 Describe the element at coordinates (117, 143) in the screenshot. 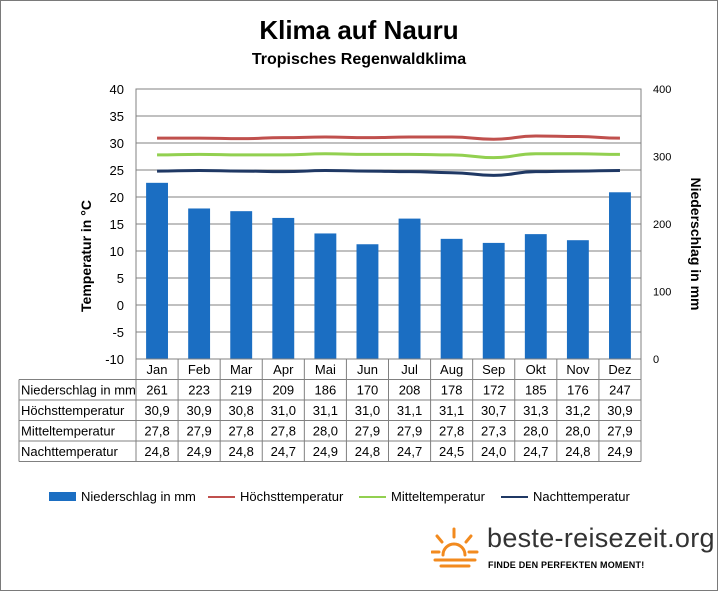

I see `y-tick-left-label: 30` at that location.